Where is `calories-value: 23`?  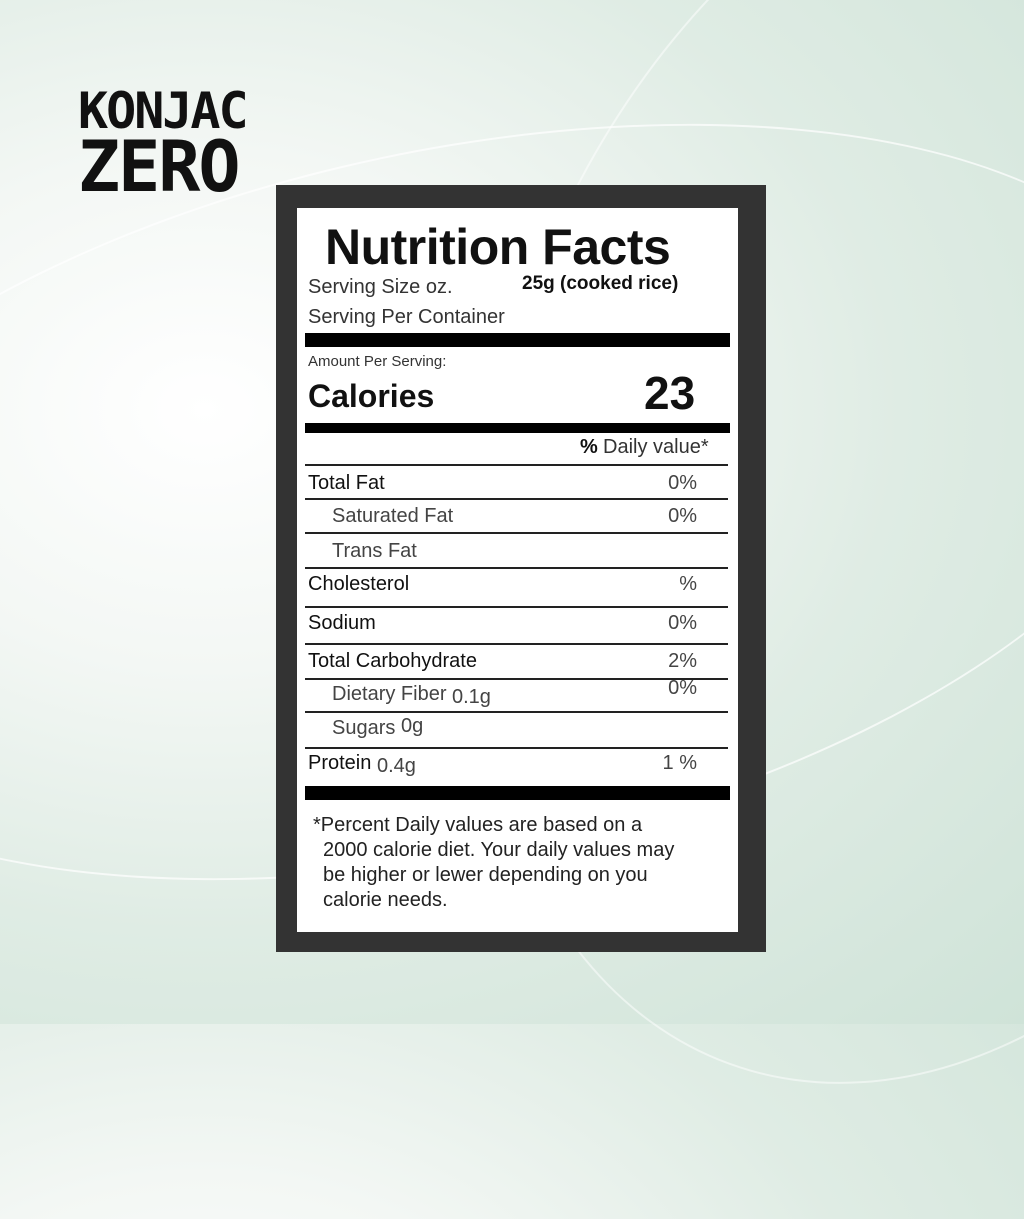
calories-value: 23 is located at coordinates (670, 393).